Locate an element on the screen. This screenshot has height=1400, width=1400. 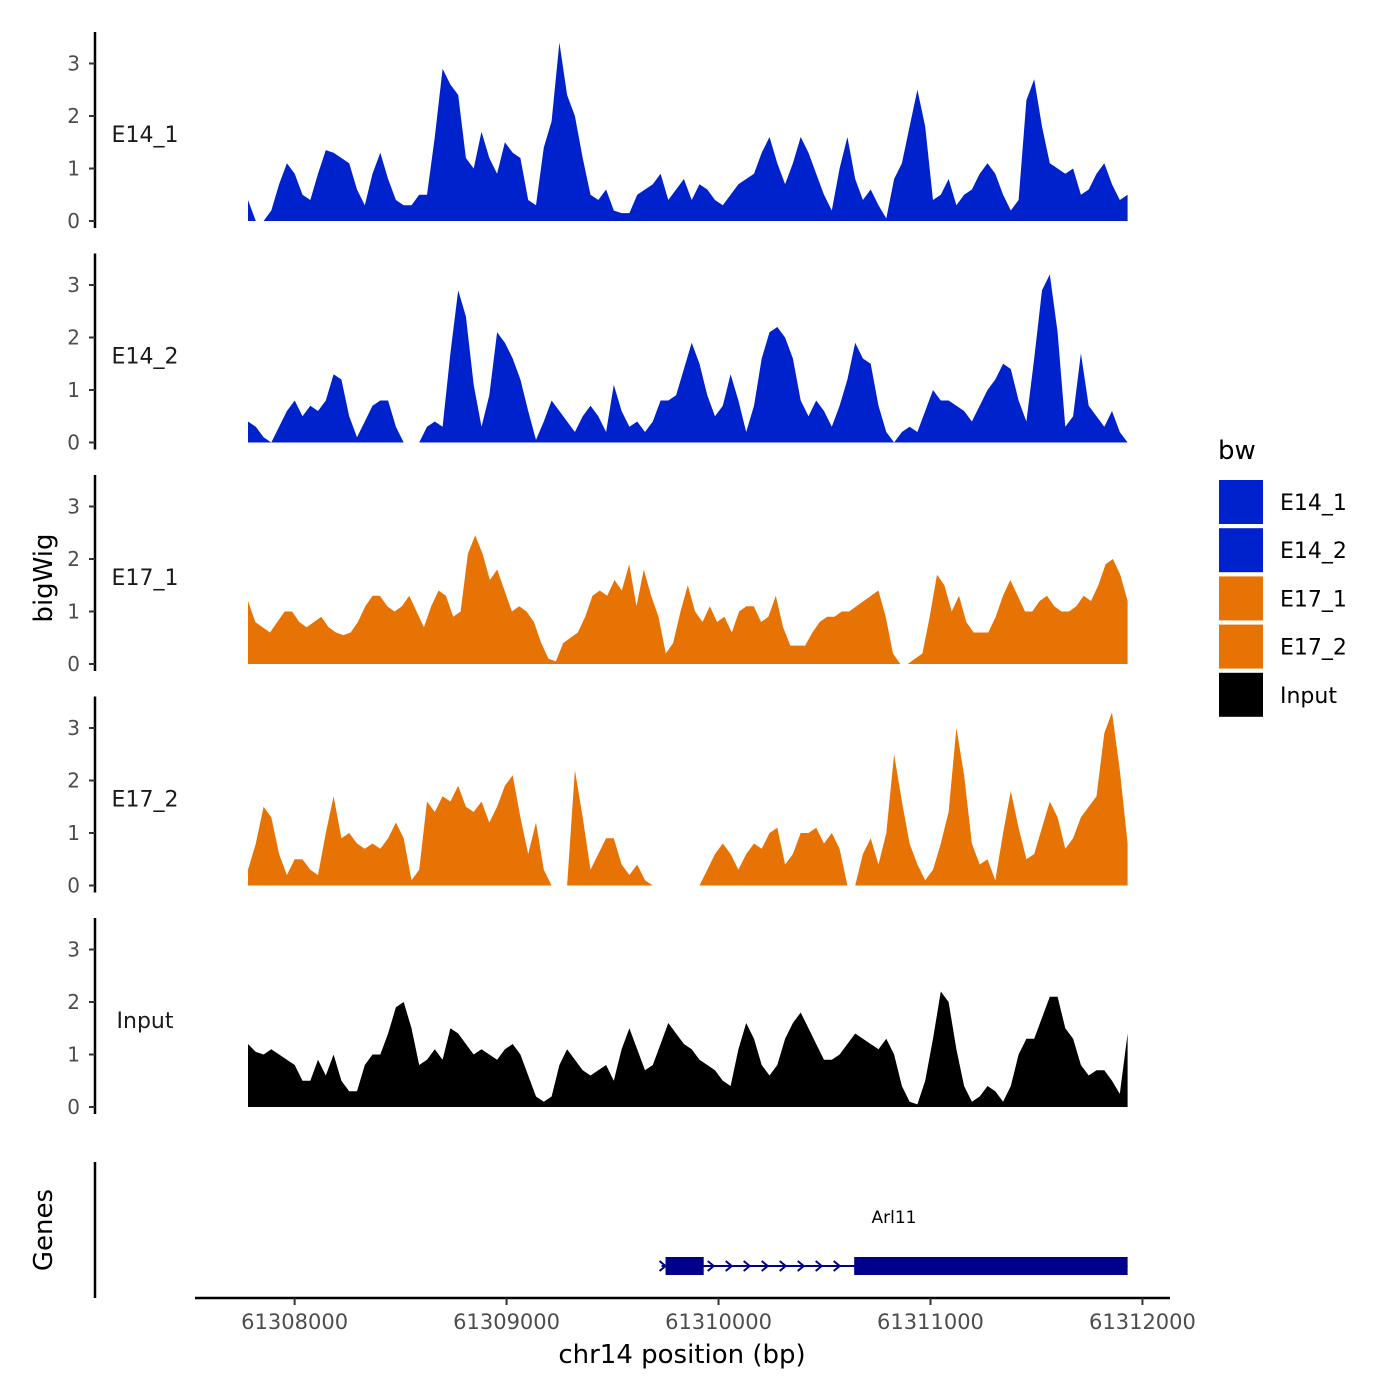
legend-items: E14_1 E14_2 E17_1 E17_2 Input is located at coordinates (1283, 598).